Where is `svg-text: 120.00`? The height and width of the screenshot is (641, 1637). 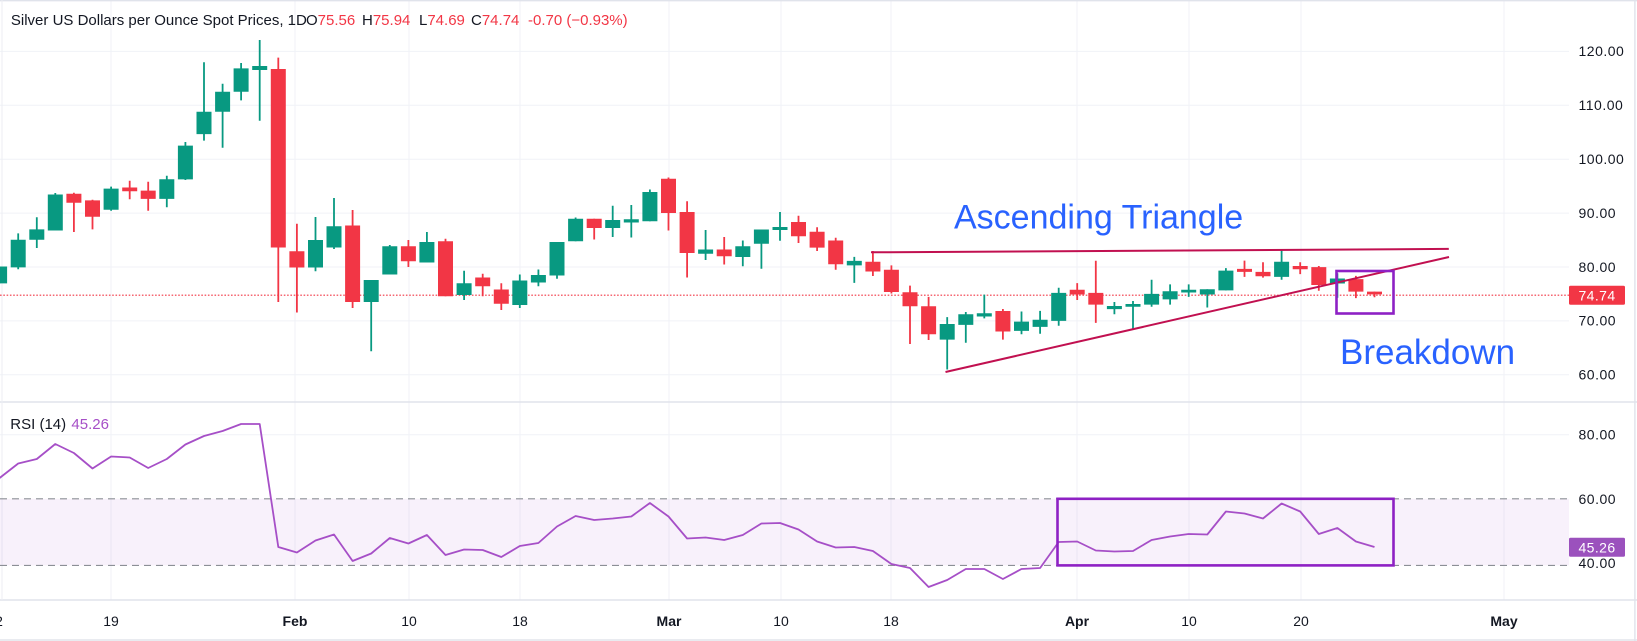
svg-text: 120.00 is located at coordinates (1602, 51).